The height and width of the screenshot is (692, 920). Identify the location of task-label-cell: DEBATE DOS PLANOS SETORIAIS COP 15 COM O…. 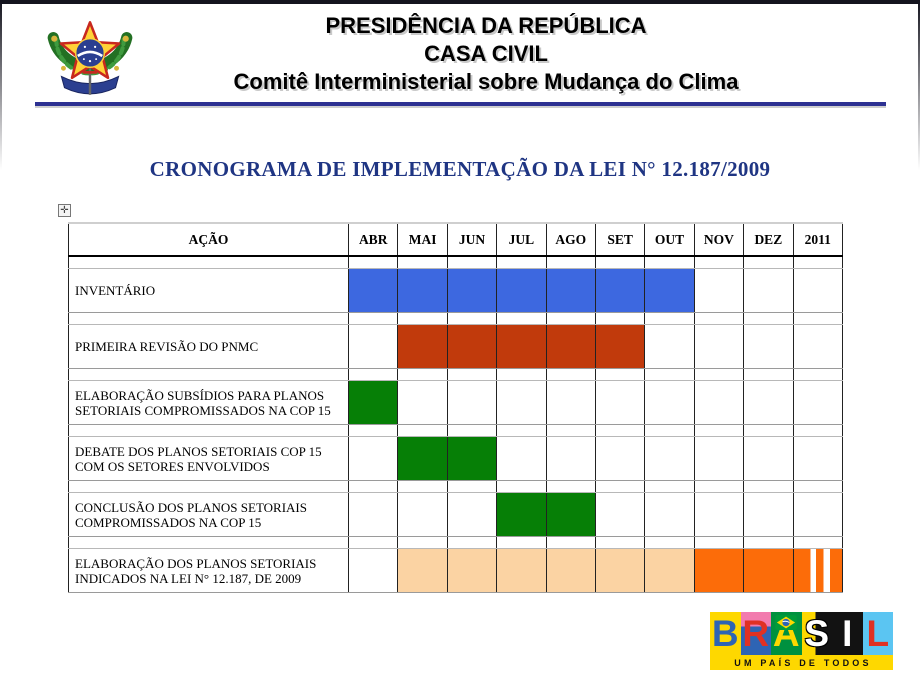
(208, 458).